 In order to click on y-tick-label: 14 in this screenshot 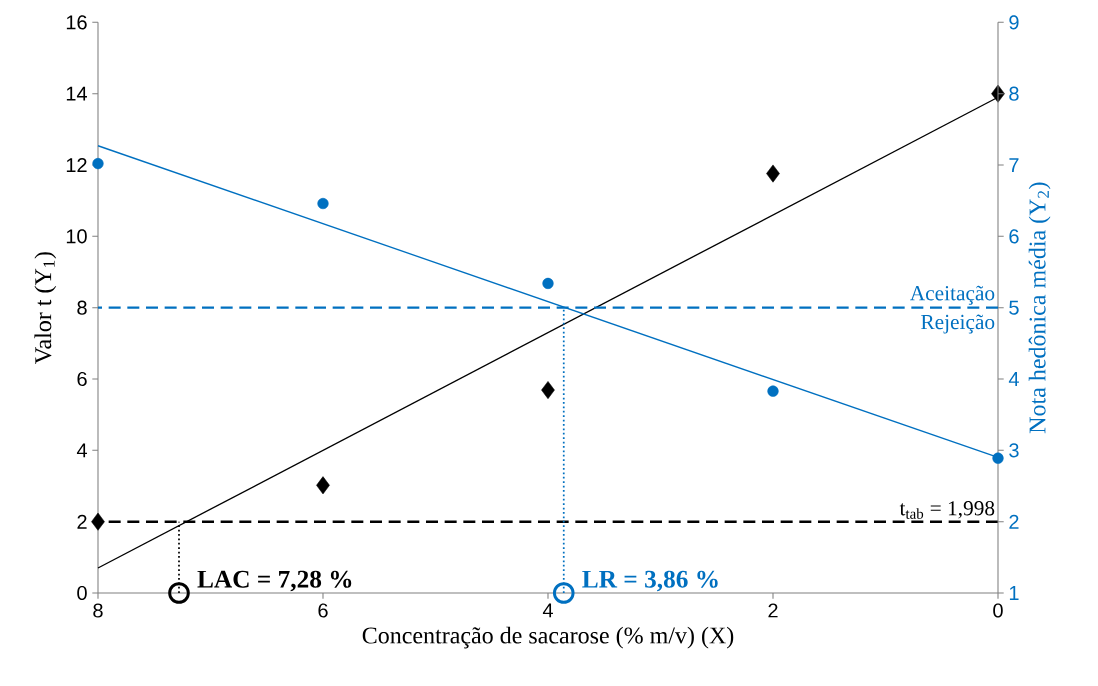, I will do `click(77, 93)`.